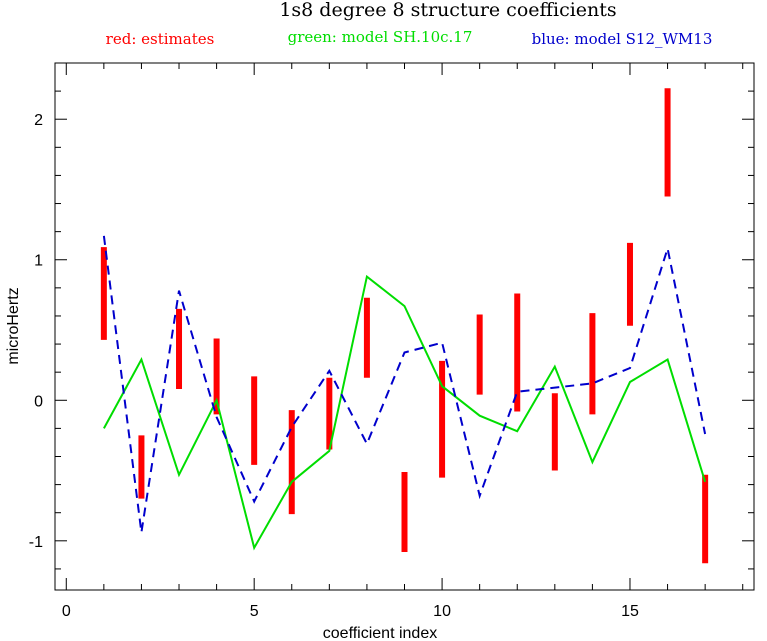 Image resolution: width=767 pixels, height=641 pixels. Describe the element at coordinates (380, 633) in the screenshot. I see `x-axis-label: coefficient index` at that location.